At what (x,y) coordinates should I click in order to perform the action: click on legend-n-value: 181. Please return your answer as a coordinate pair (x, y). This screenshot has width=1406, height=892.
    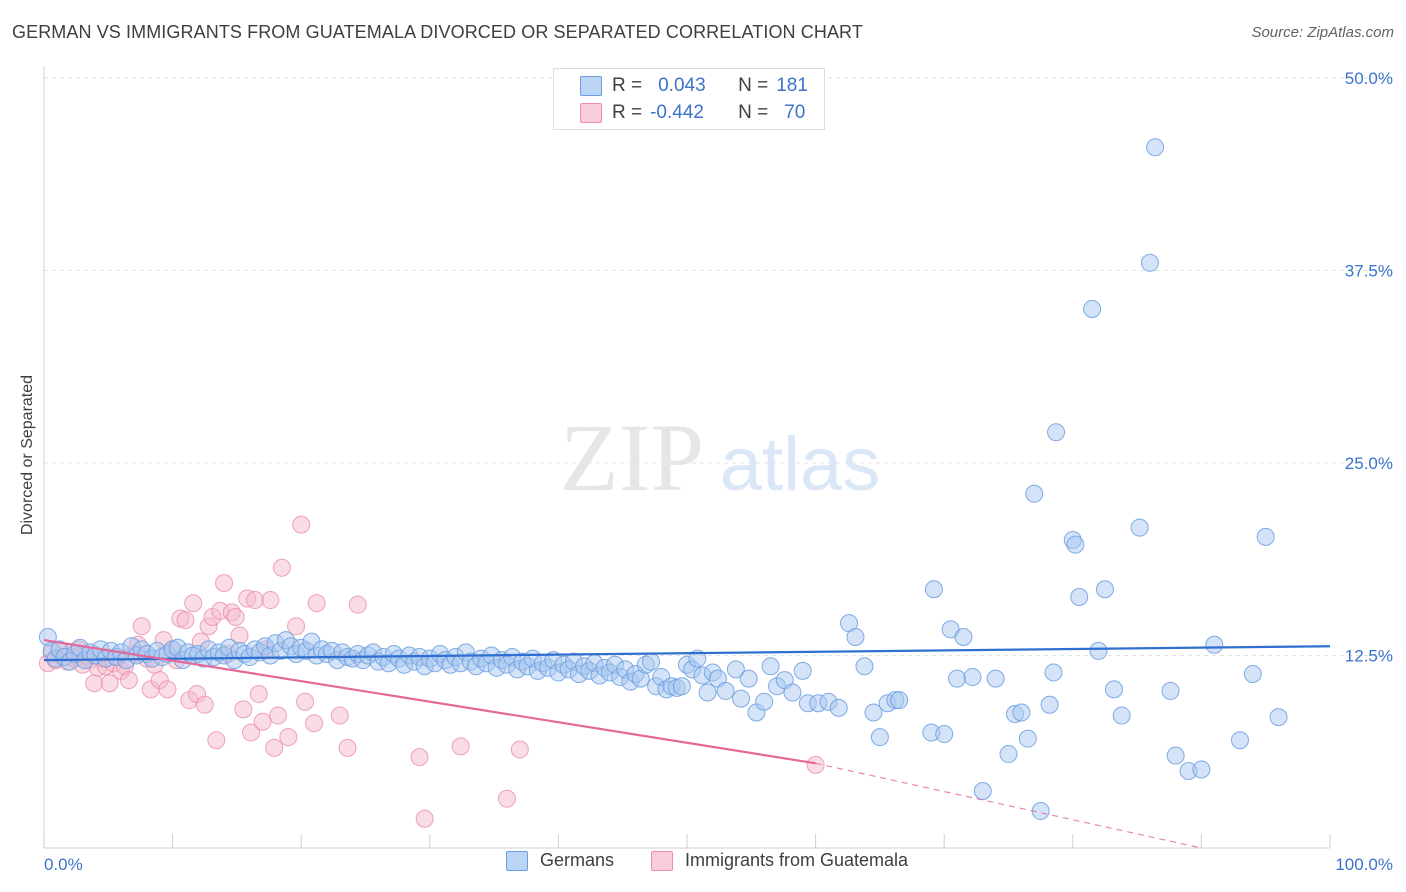
    Looking at the image, I should click on (792, 85).